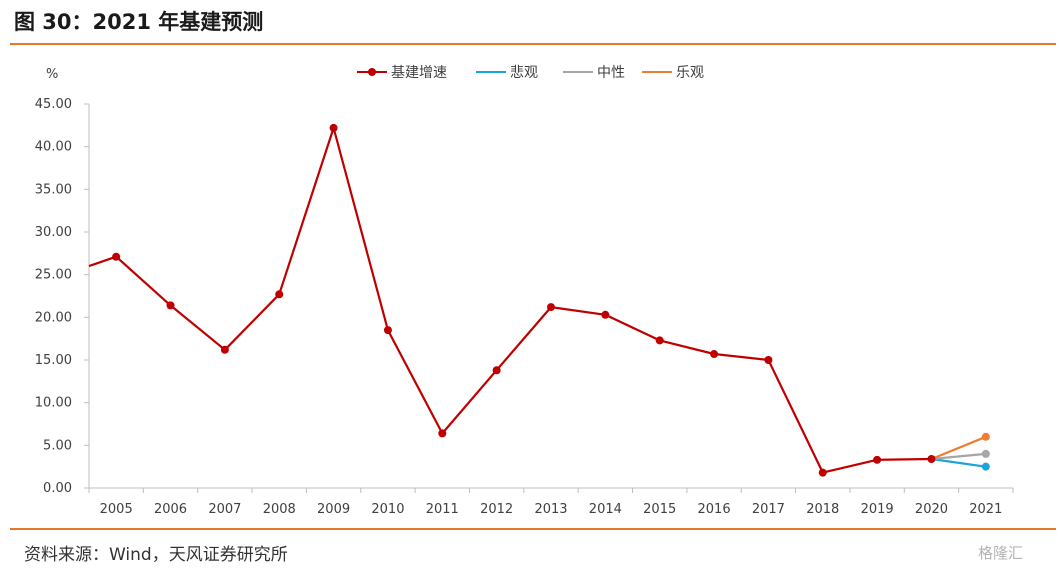  What do you see at coordinates (714, 509) in the screenshot?
I see `x-tick-label: 2016` at bounding box center [714, 509].